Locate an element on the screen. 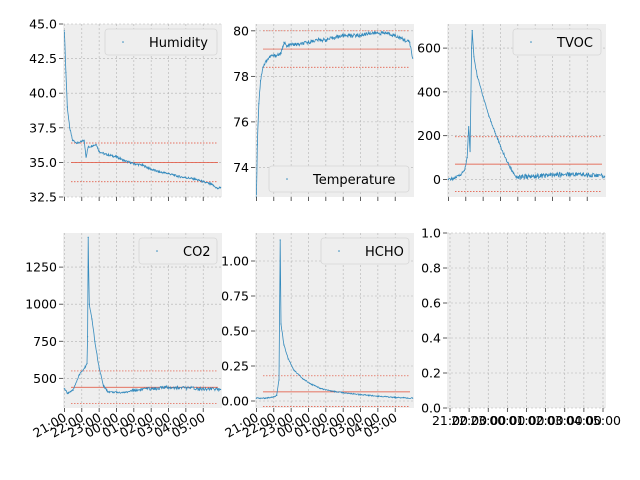  y-tick-label: 750 is located at coordinates (45, 341).